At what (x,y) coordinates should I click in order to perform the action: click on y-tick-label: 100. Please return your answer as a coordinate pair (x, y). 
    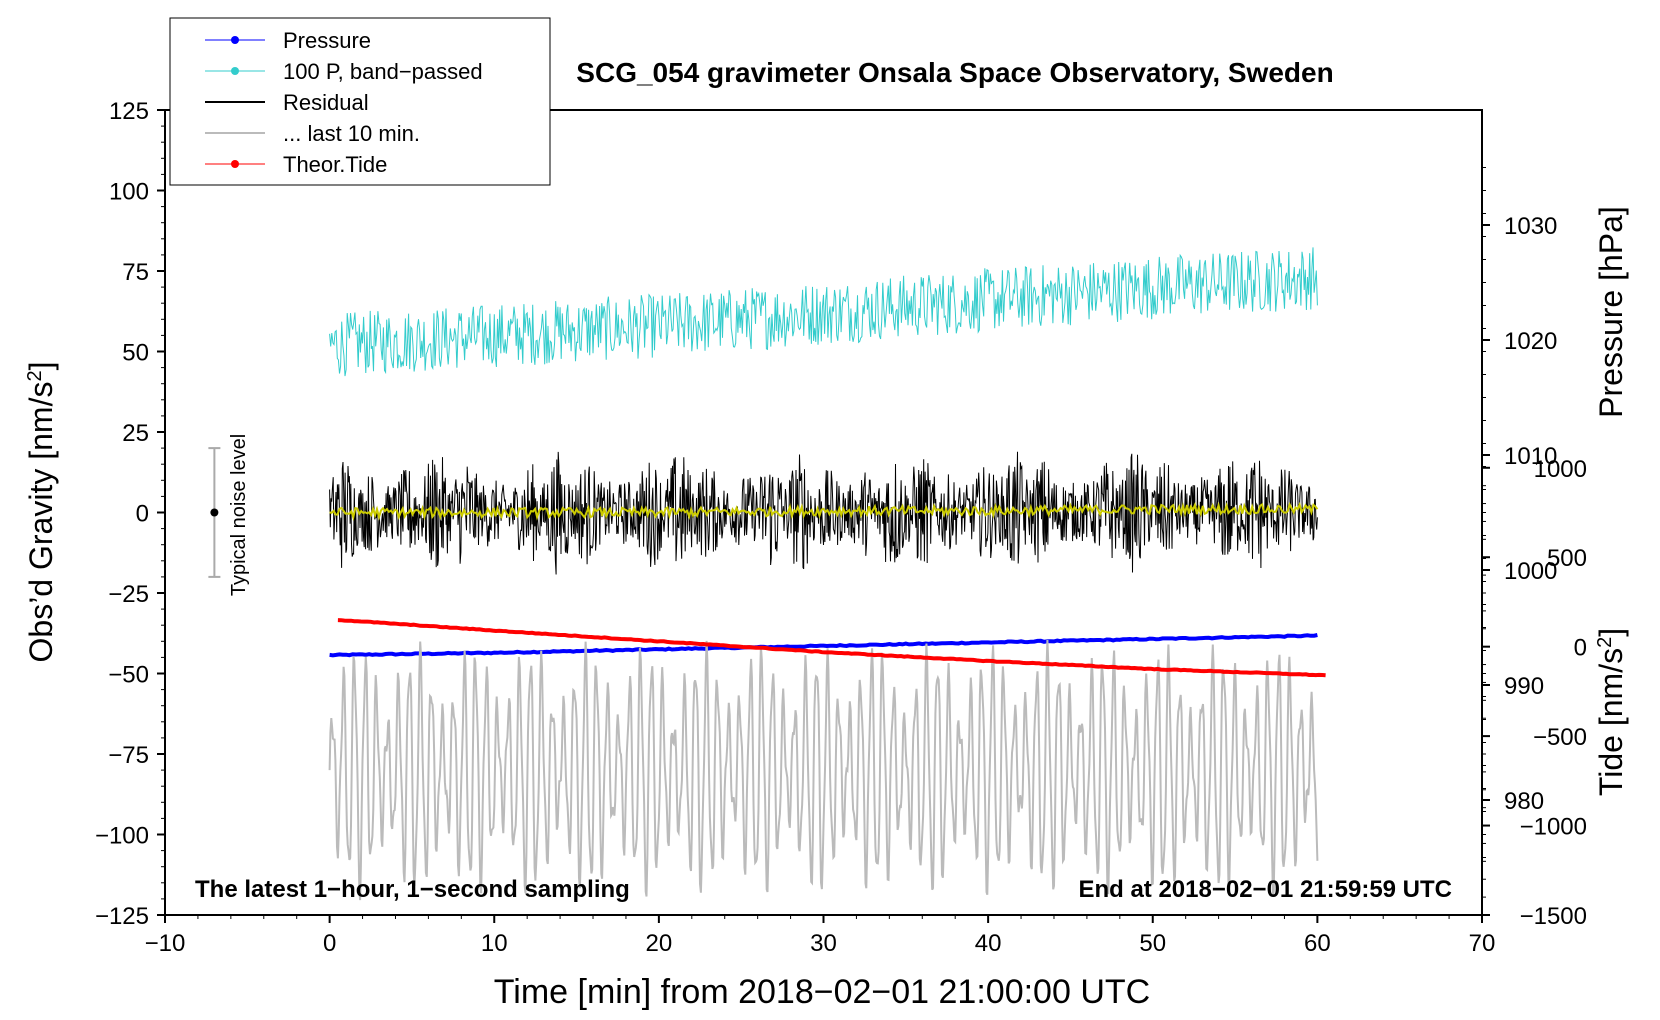
    Looking at the image, I should click on (129, 192).